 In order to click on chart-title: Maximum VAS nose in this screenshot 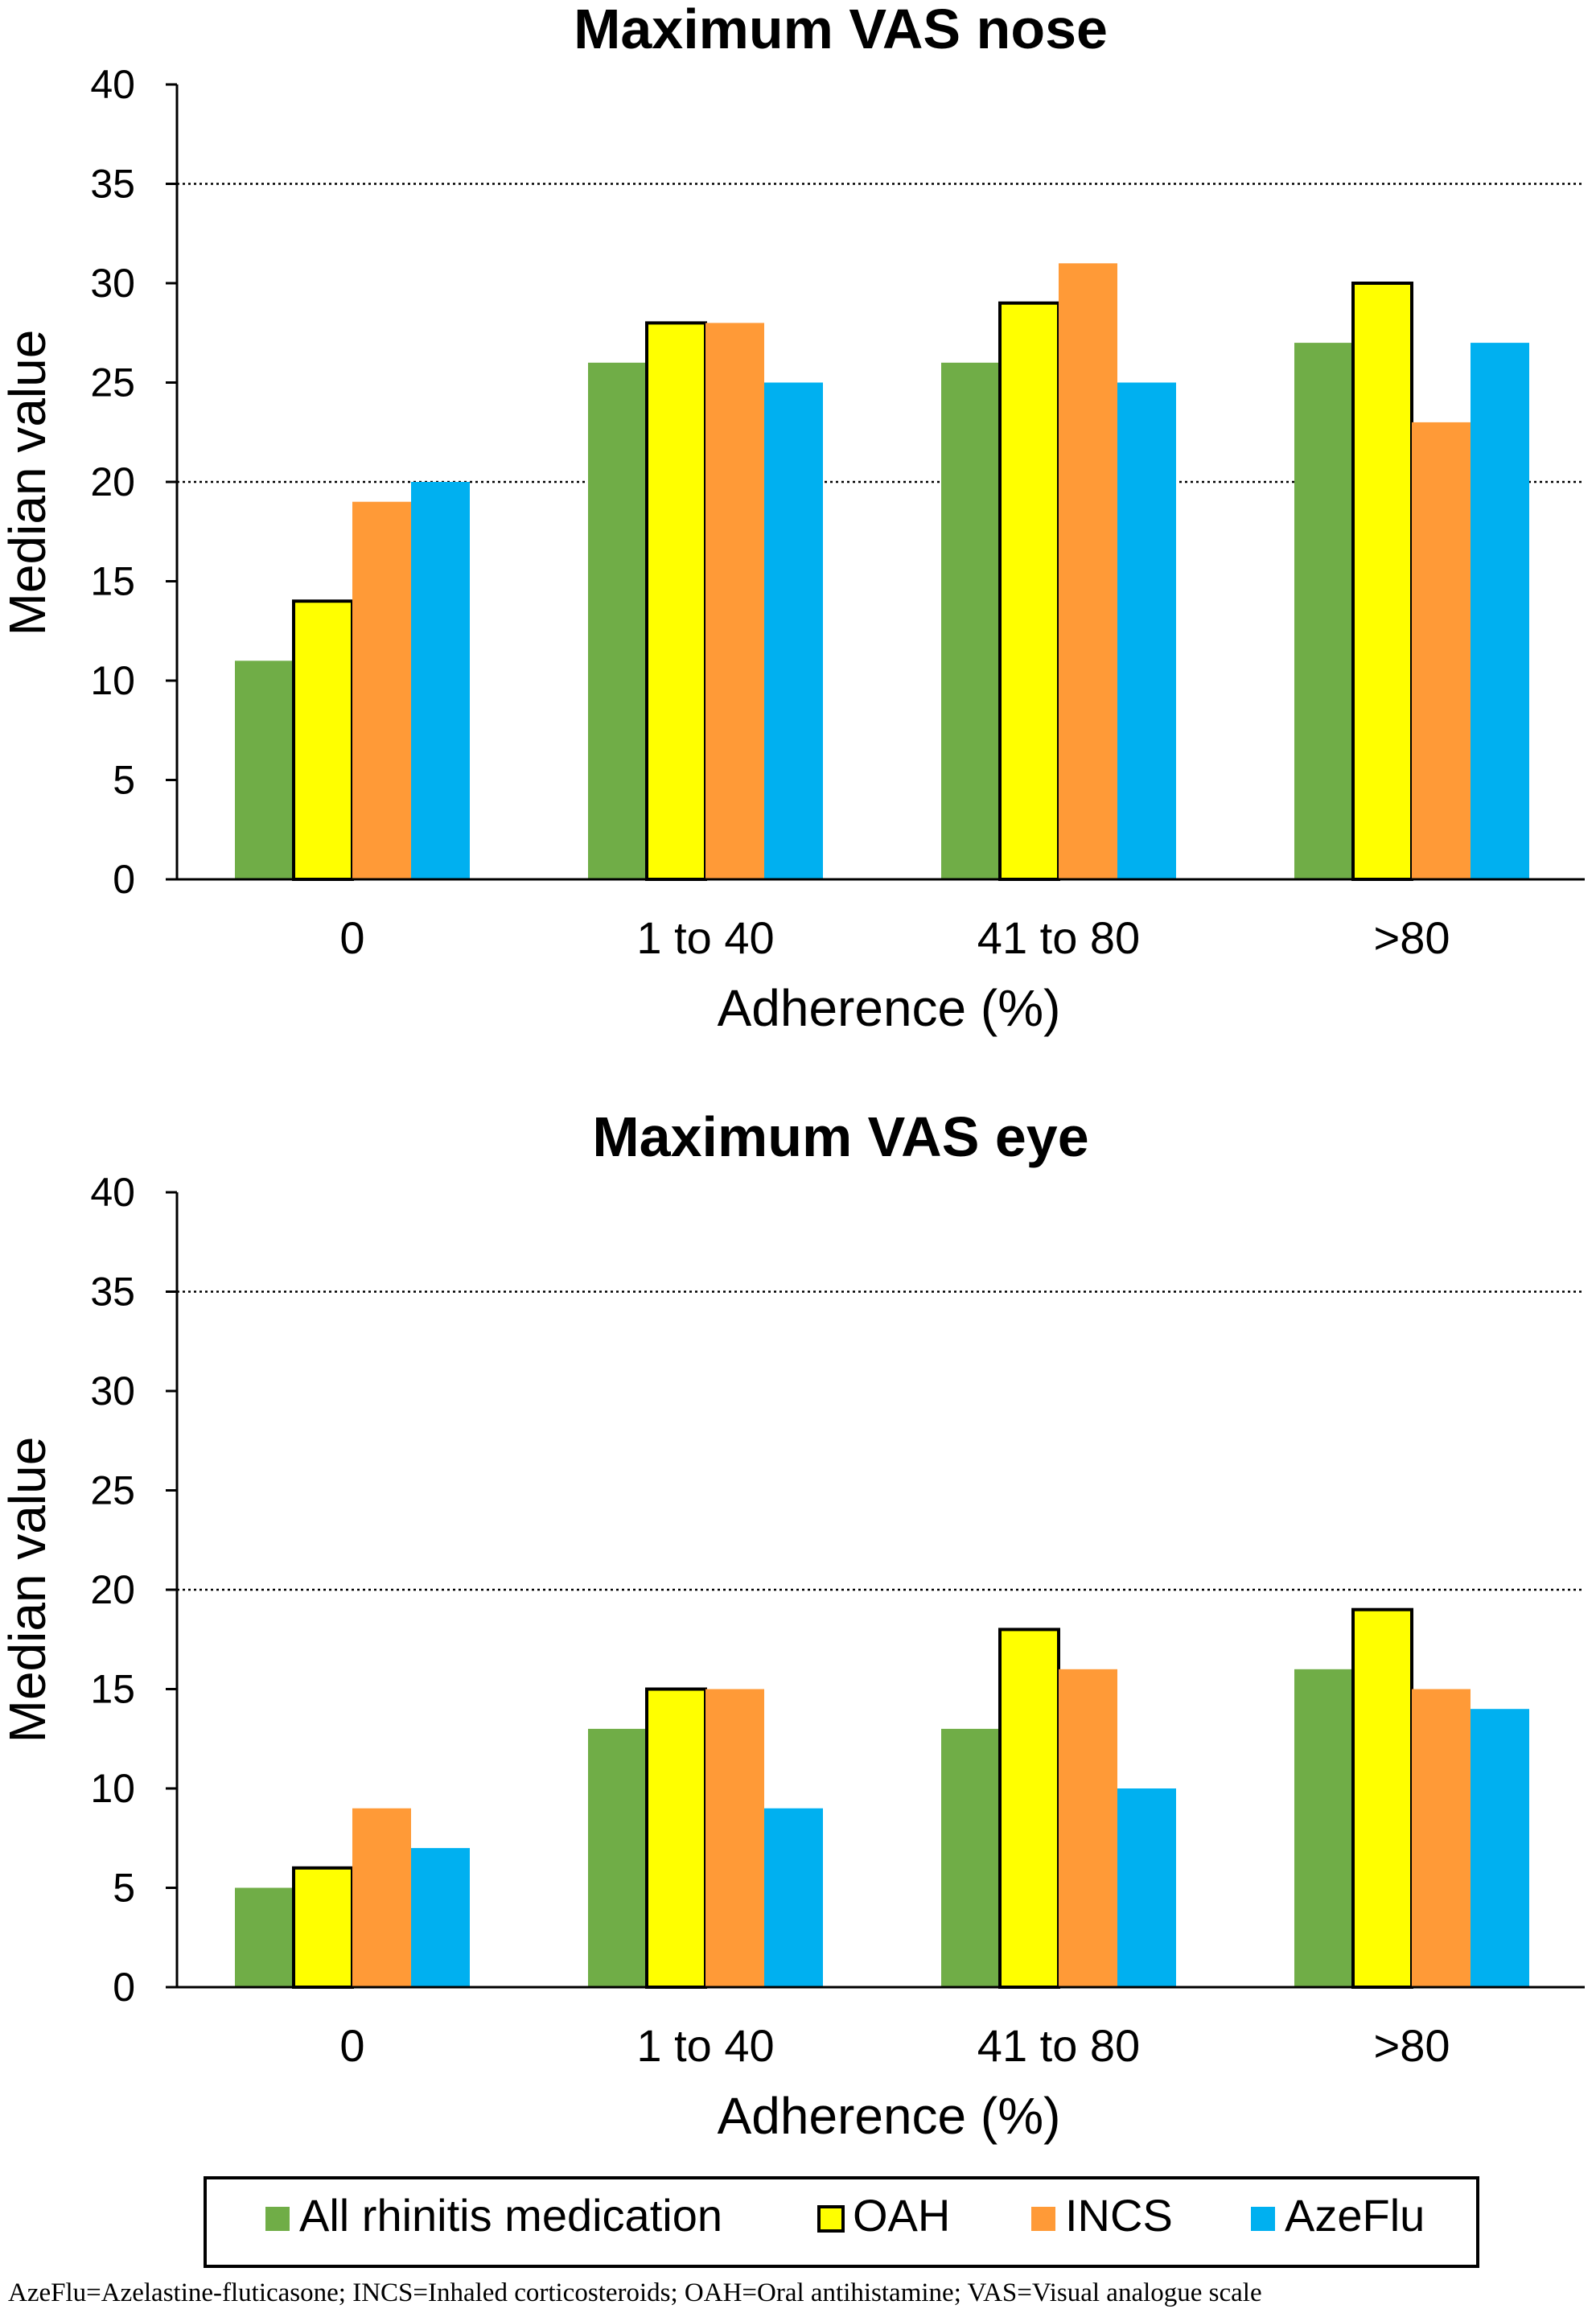, I will do `click(841, 30)`.